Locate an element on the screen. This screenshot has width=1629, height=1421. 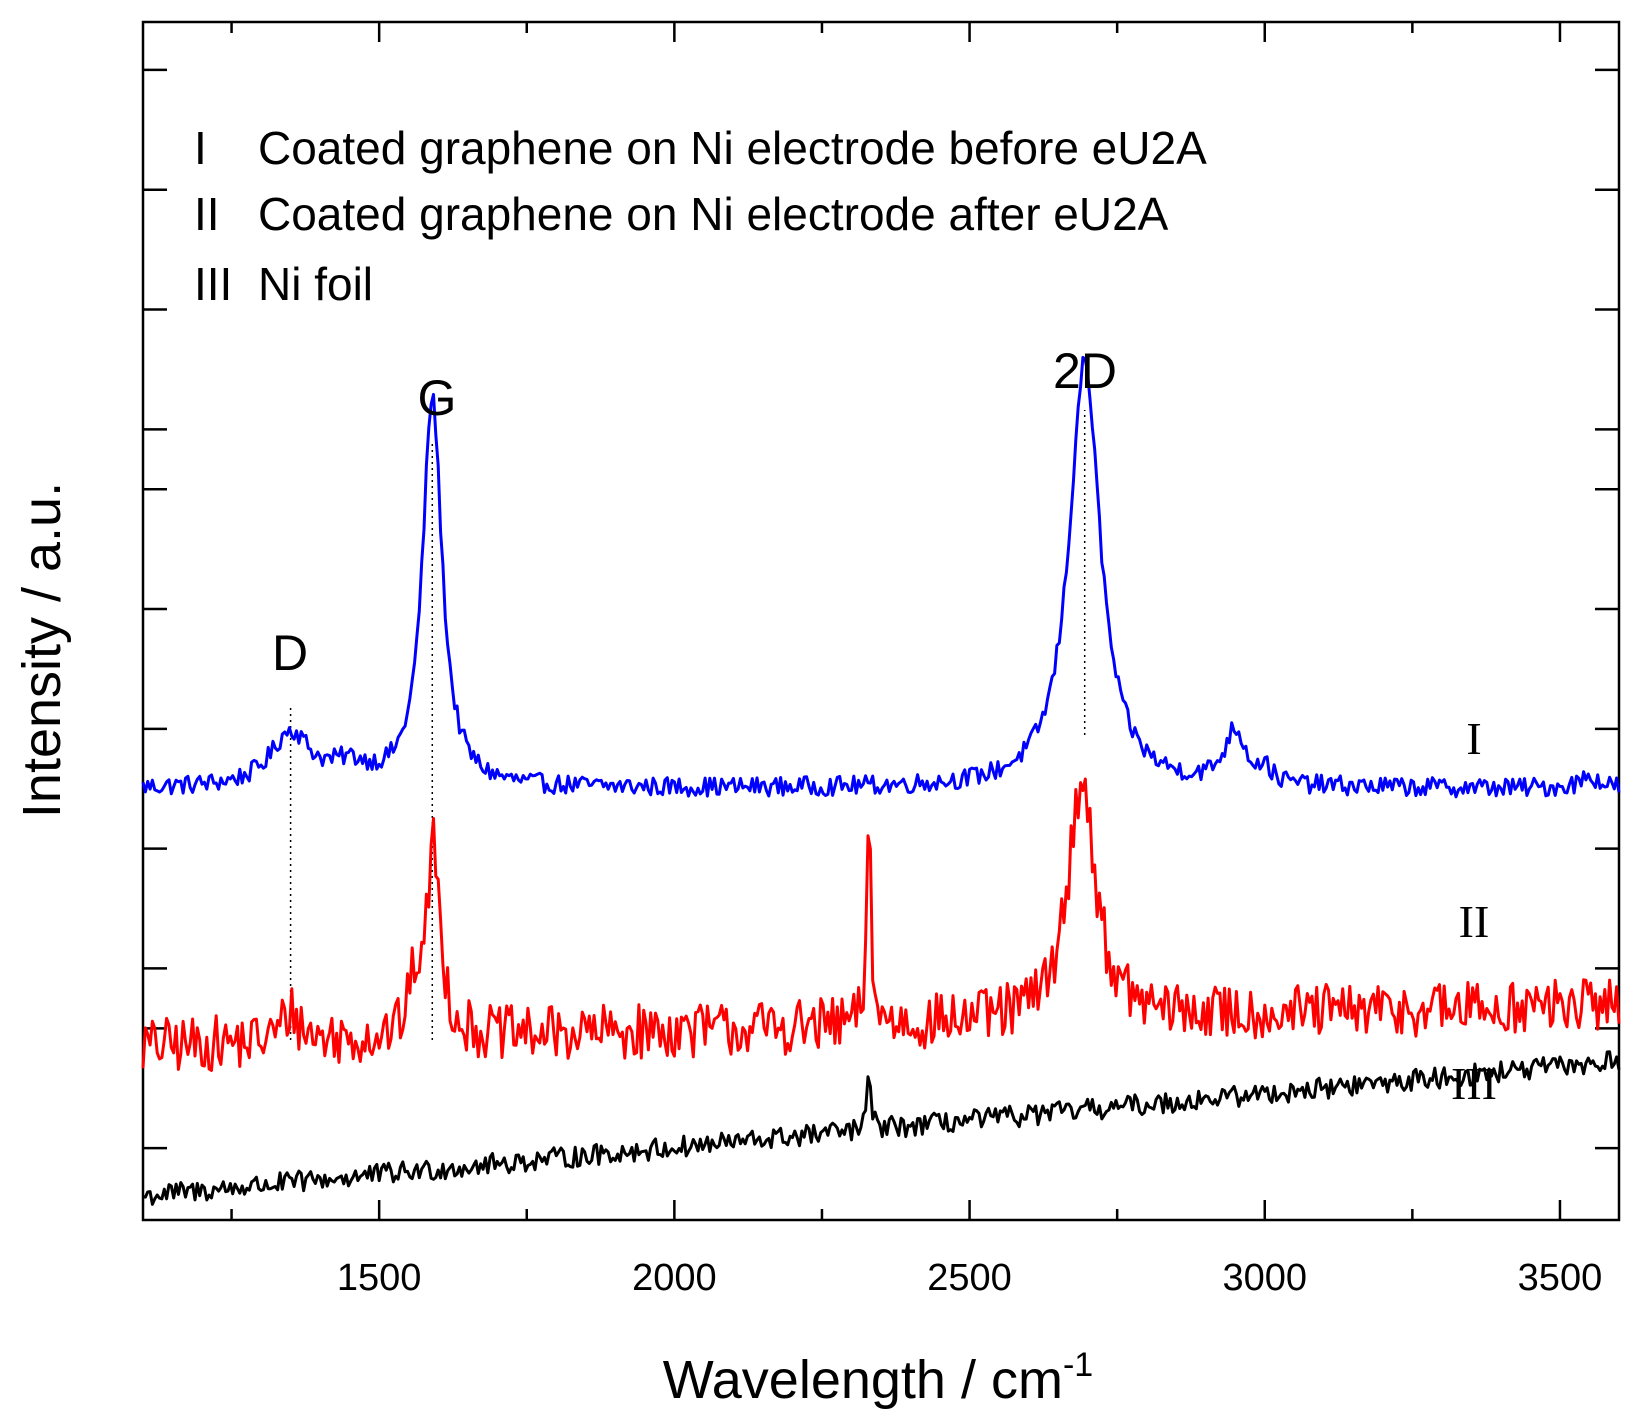
series-label-i: I is located at coordinates (1473, 738).